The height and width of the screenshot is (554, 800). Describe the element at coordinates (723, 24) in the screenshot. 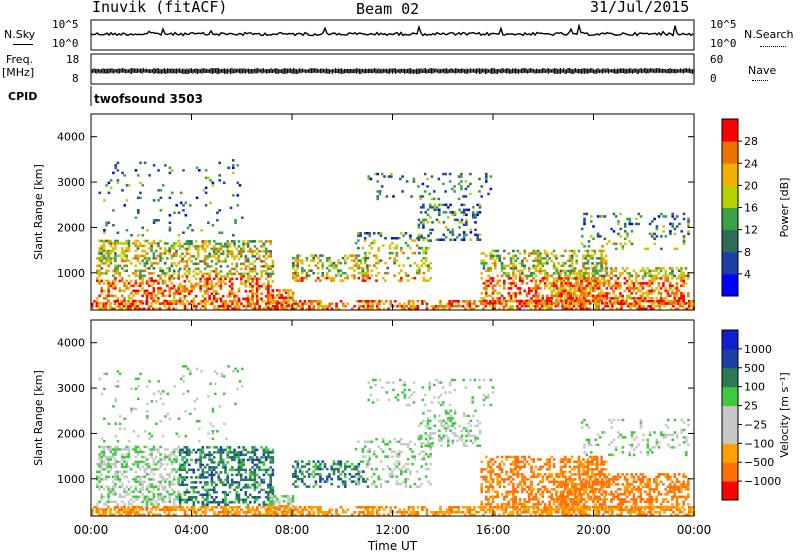

I see `nsky-right-tick-top: 10^5` at that location.